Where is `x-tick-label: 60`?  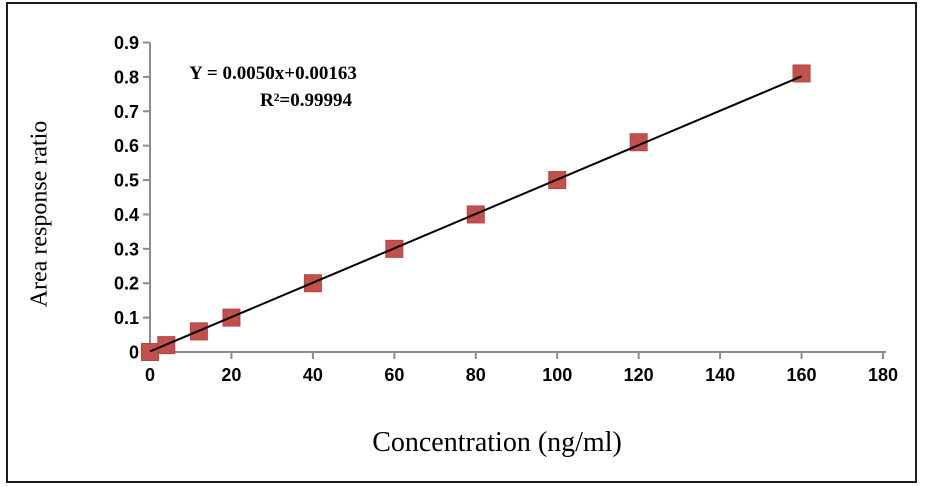
x-tick-label: 60 is located at coordinates (394, 375).